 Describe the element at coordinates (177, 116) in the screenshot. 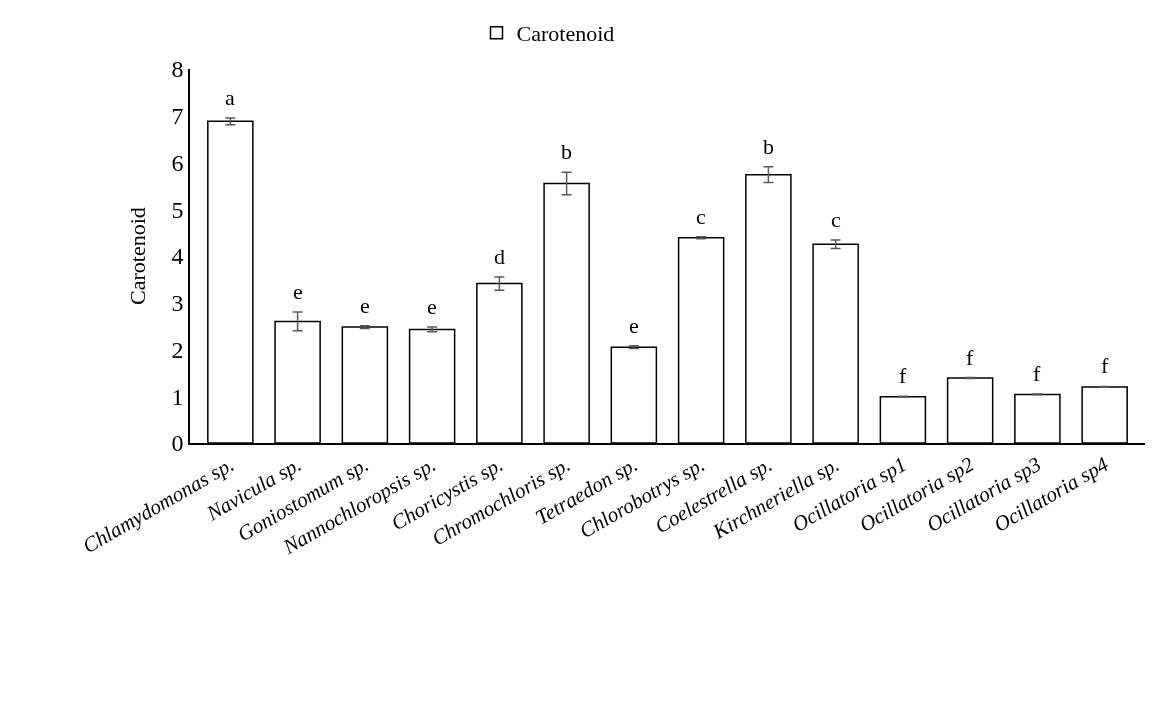

I see `y-tick-label: 7` at that location.